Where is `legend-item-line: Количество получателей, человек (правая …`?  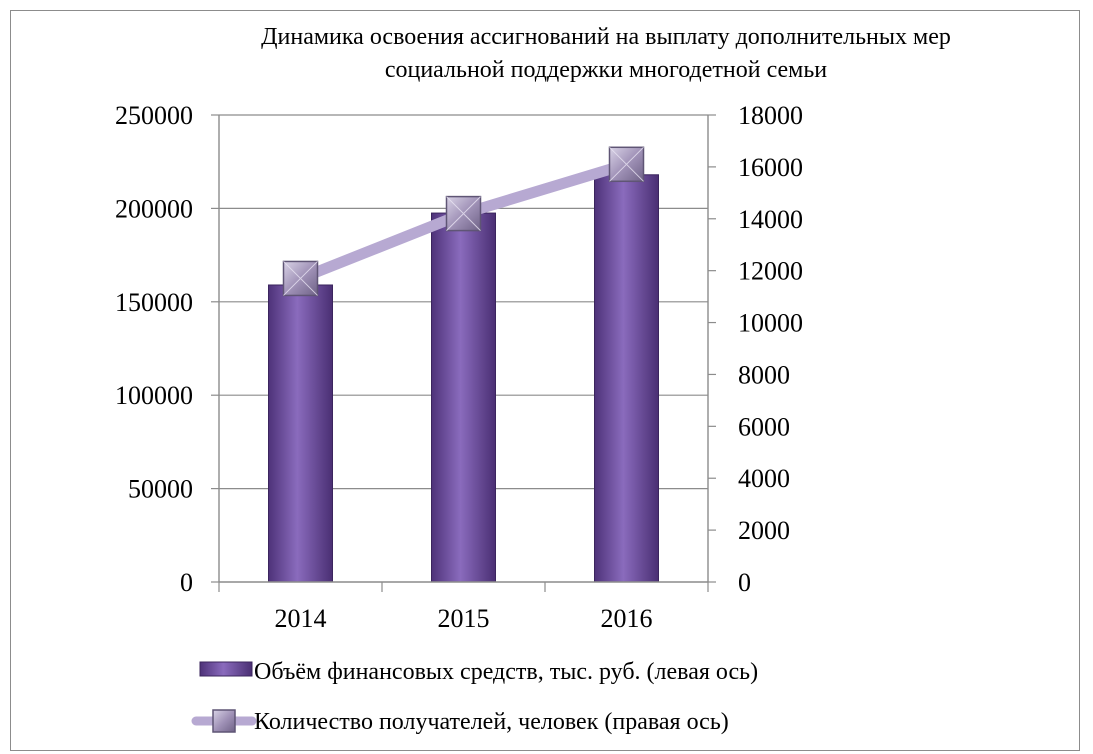 legend-item-line: Количество получателей, человек (правая … is located at coordinates (460, 722).